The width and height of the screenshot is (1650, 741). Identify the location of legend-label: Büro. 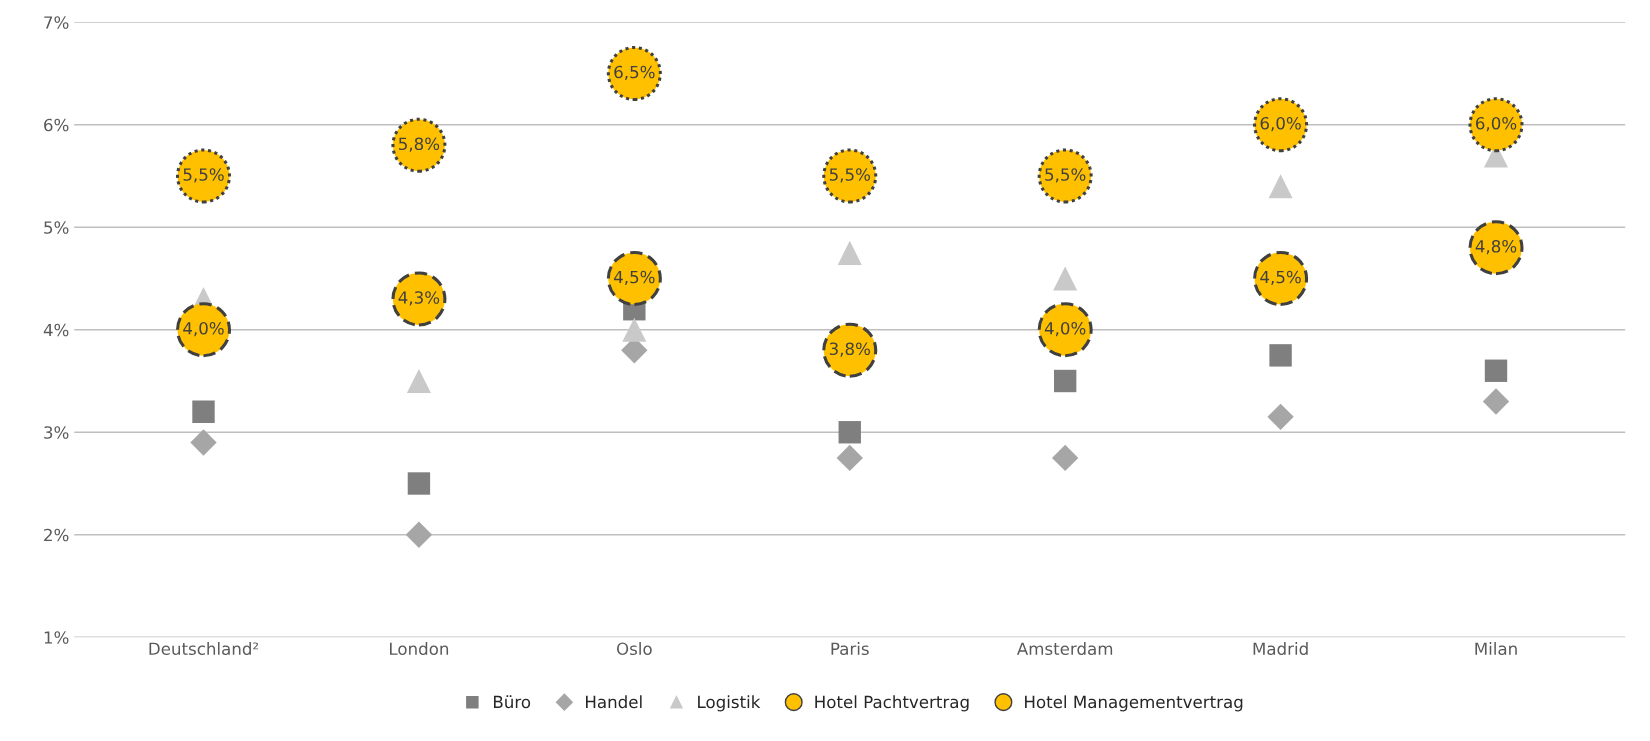
(512, 702).